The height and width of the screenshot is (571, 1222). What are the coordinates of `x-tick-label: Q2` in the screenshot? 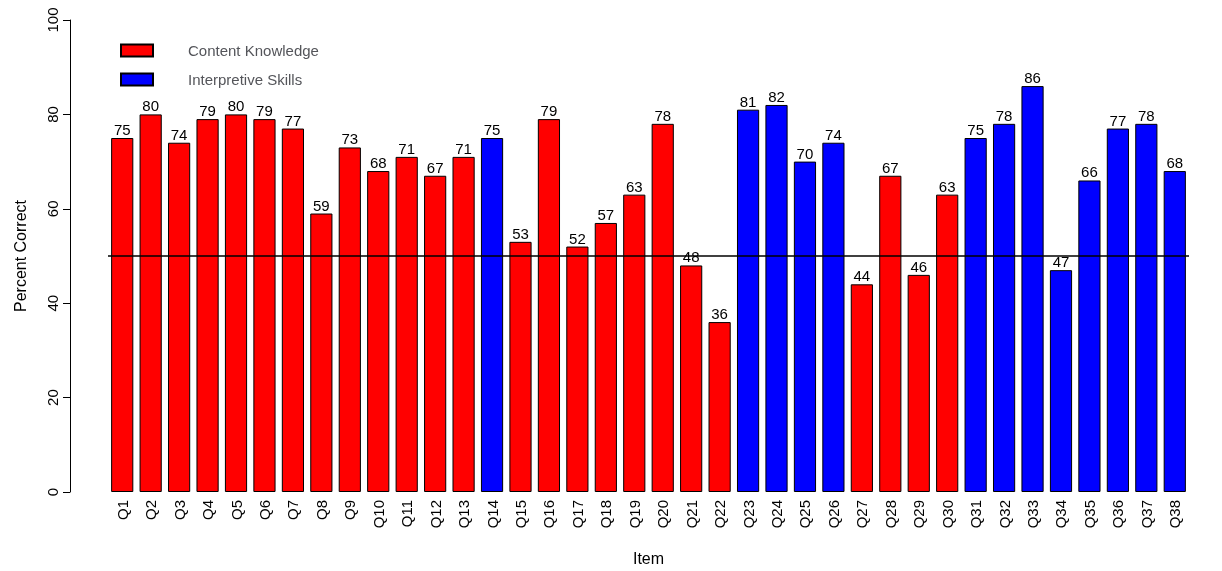 It's located at (151, 510).